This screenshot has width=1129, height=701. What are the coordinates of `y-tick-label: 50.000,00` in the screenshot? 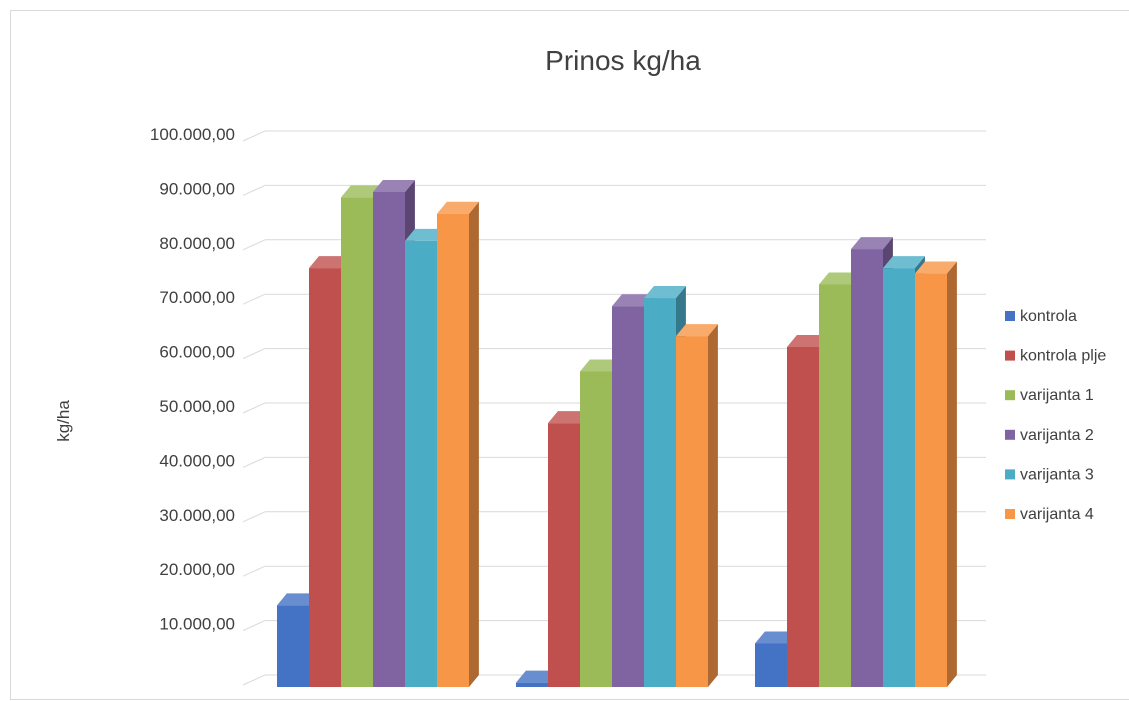 It's located at (197, 406).